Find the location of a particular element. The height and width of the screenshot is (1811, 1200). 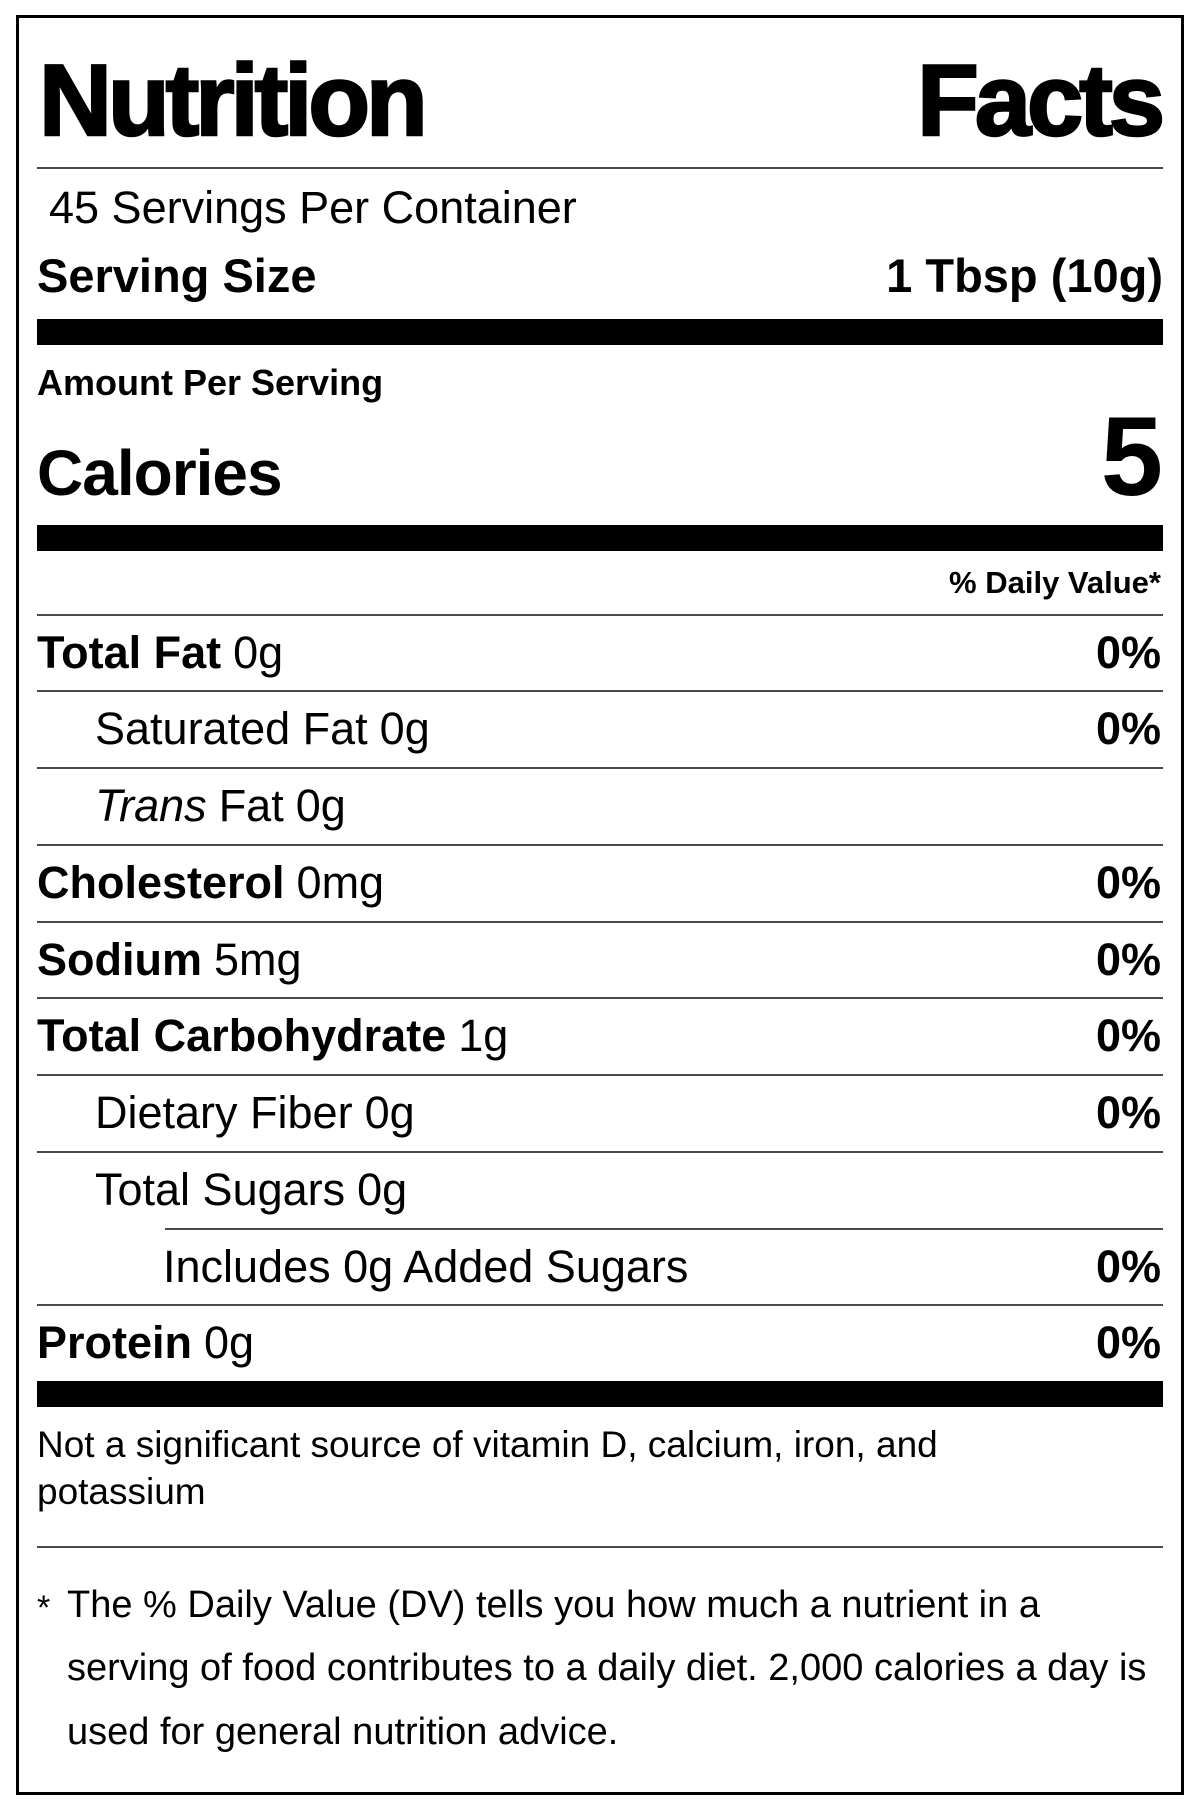

nutrient-name: Sodium is located at coordinates (119, 959).